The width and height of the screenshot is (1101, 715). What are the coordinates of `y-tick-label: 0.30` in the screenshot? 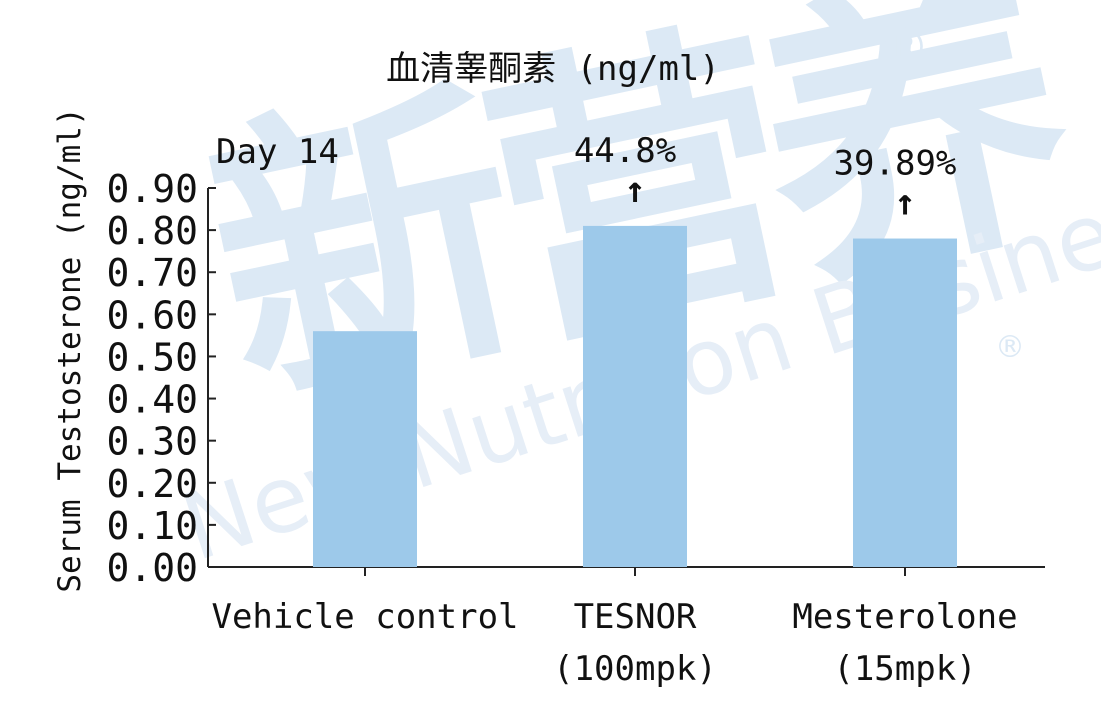 It's located at (152, 442).